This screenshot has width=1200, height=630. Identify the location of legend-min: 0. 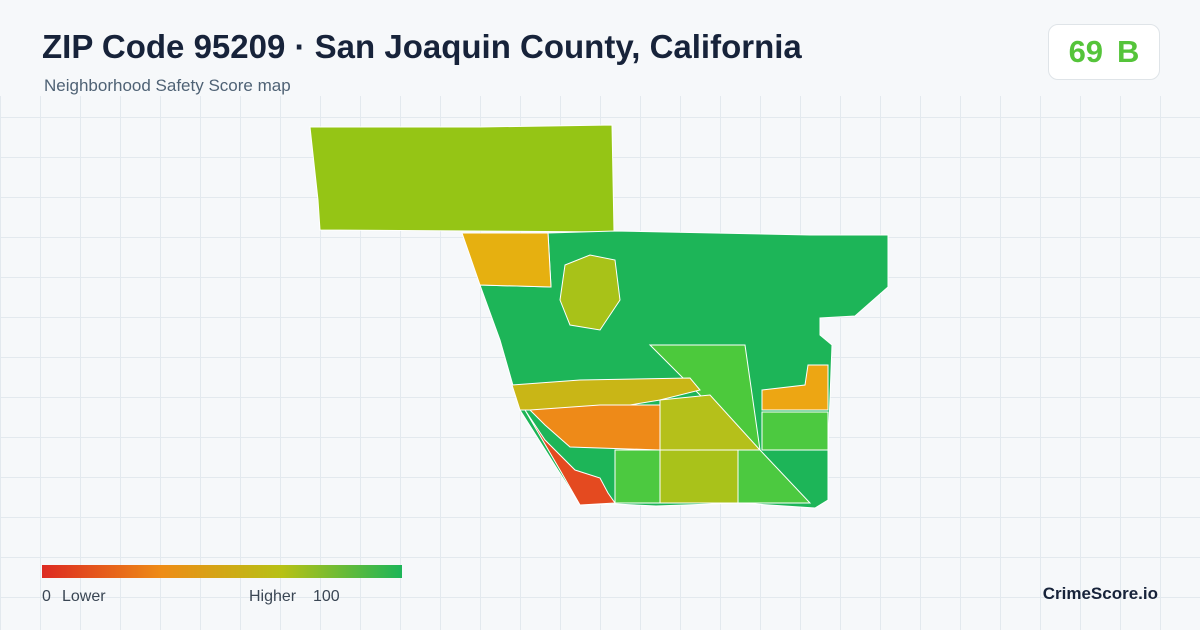
(46, 596).